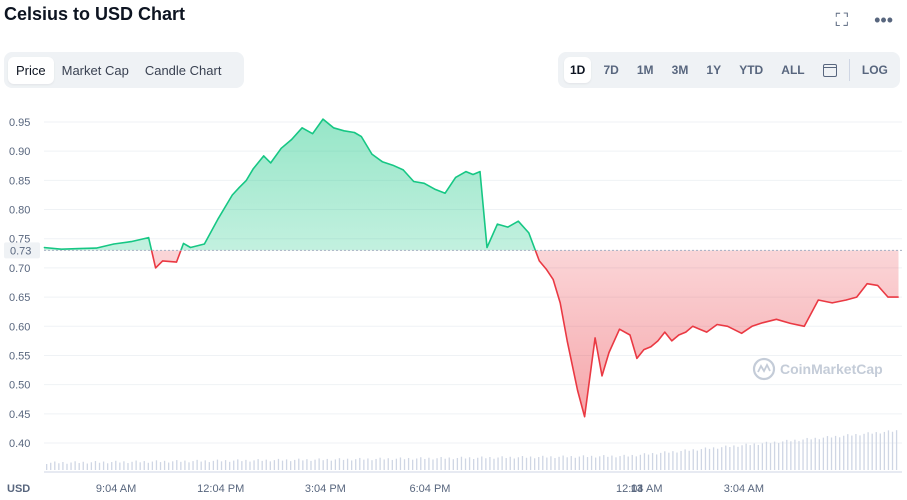 Image resolution: width=907 pixels, height=500 pixels. Describe the element at coordinates (430, 489) in the screenshot. I see `x-tick-label: 6:04 PM` at that location.